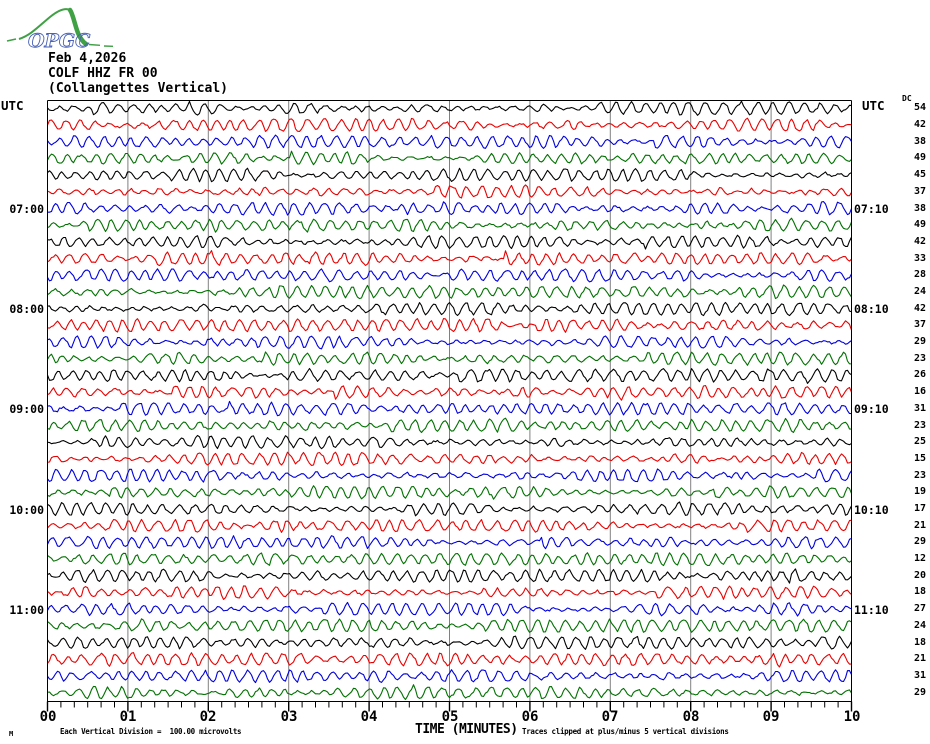 This screenshot has width=930, height=744. I want to click on dc-value: 54, so click(919, 107).